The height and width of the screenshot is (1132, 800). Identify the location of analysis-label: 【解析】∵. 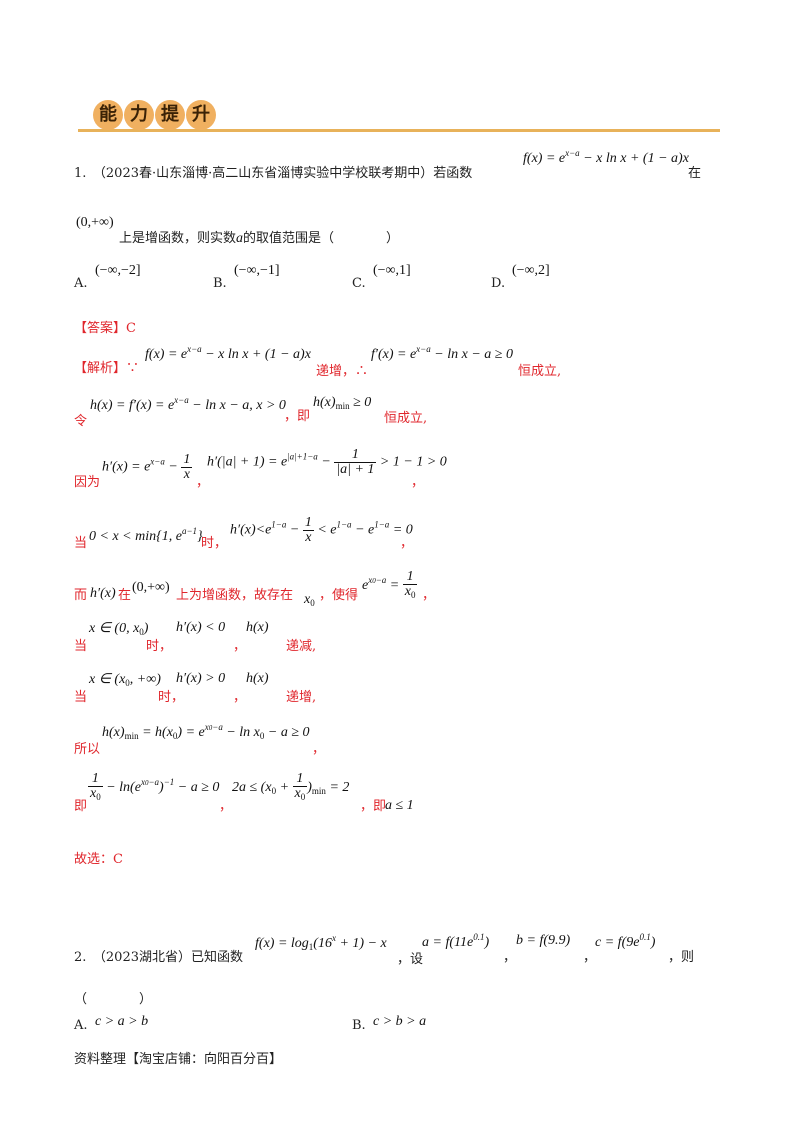
(107, 368).